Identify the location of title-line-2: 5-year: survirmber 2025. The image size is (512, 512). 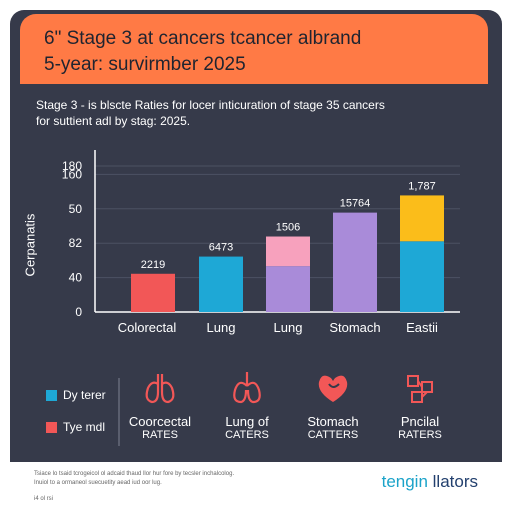
(145, 64).